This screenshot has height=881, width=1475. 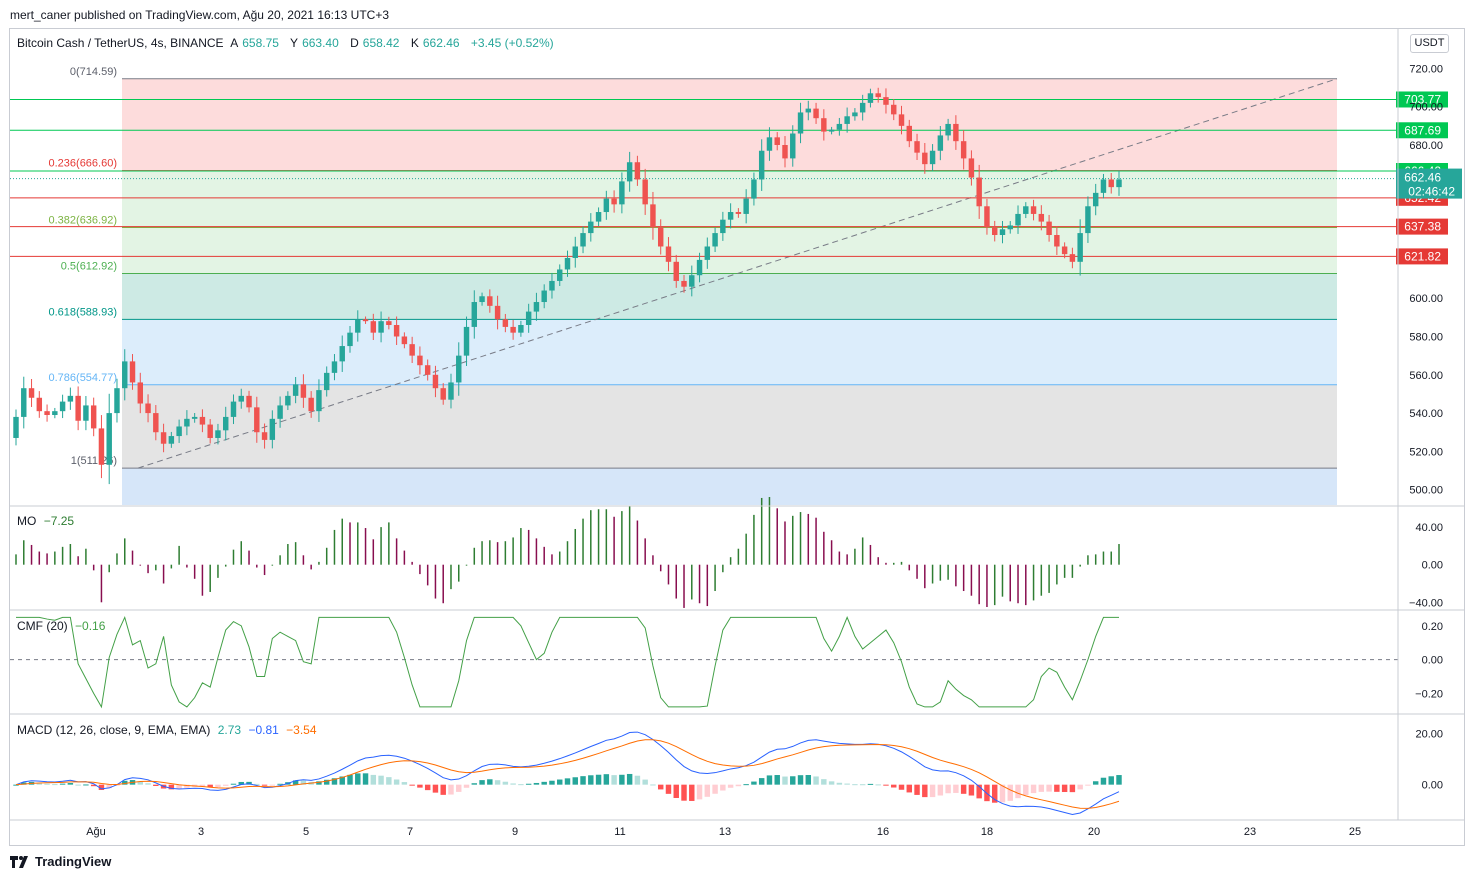 I want to click on signal-line, so click(x=567, y=774).